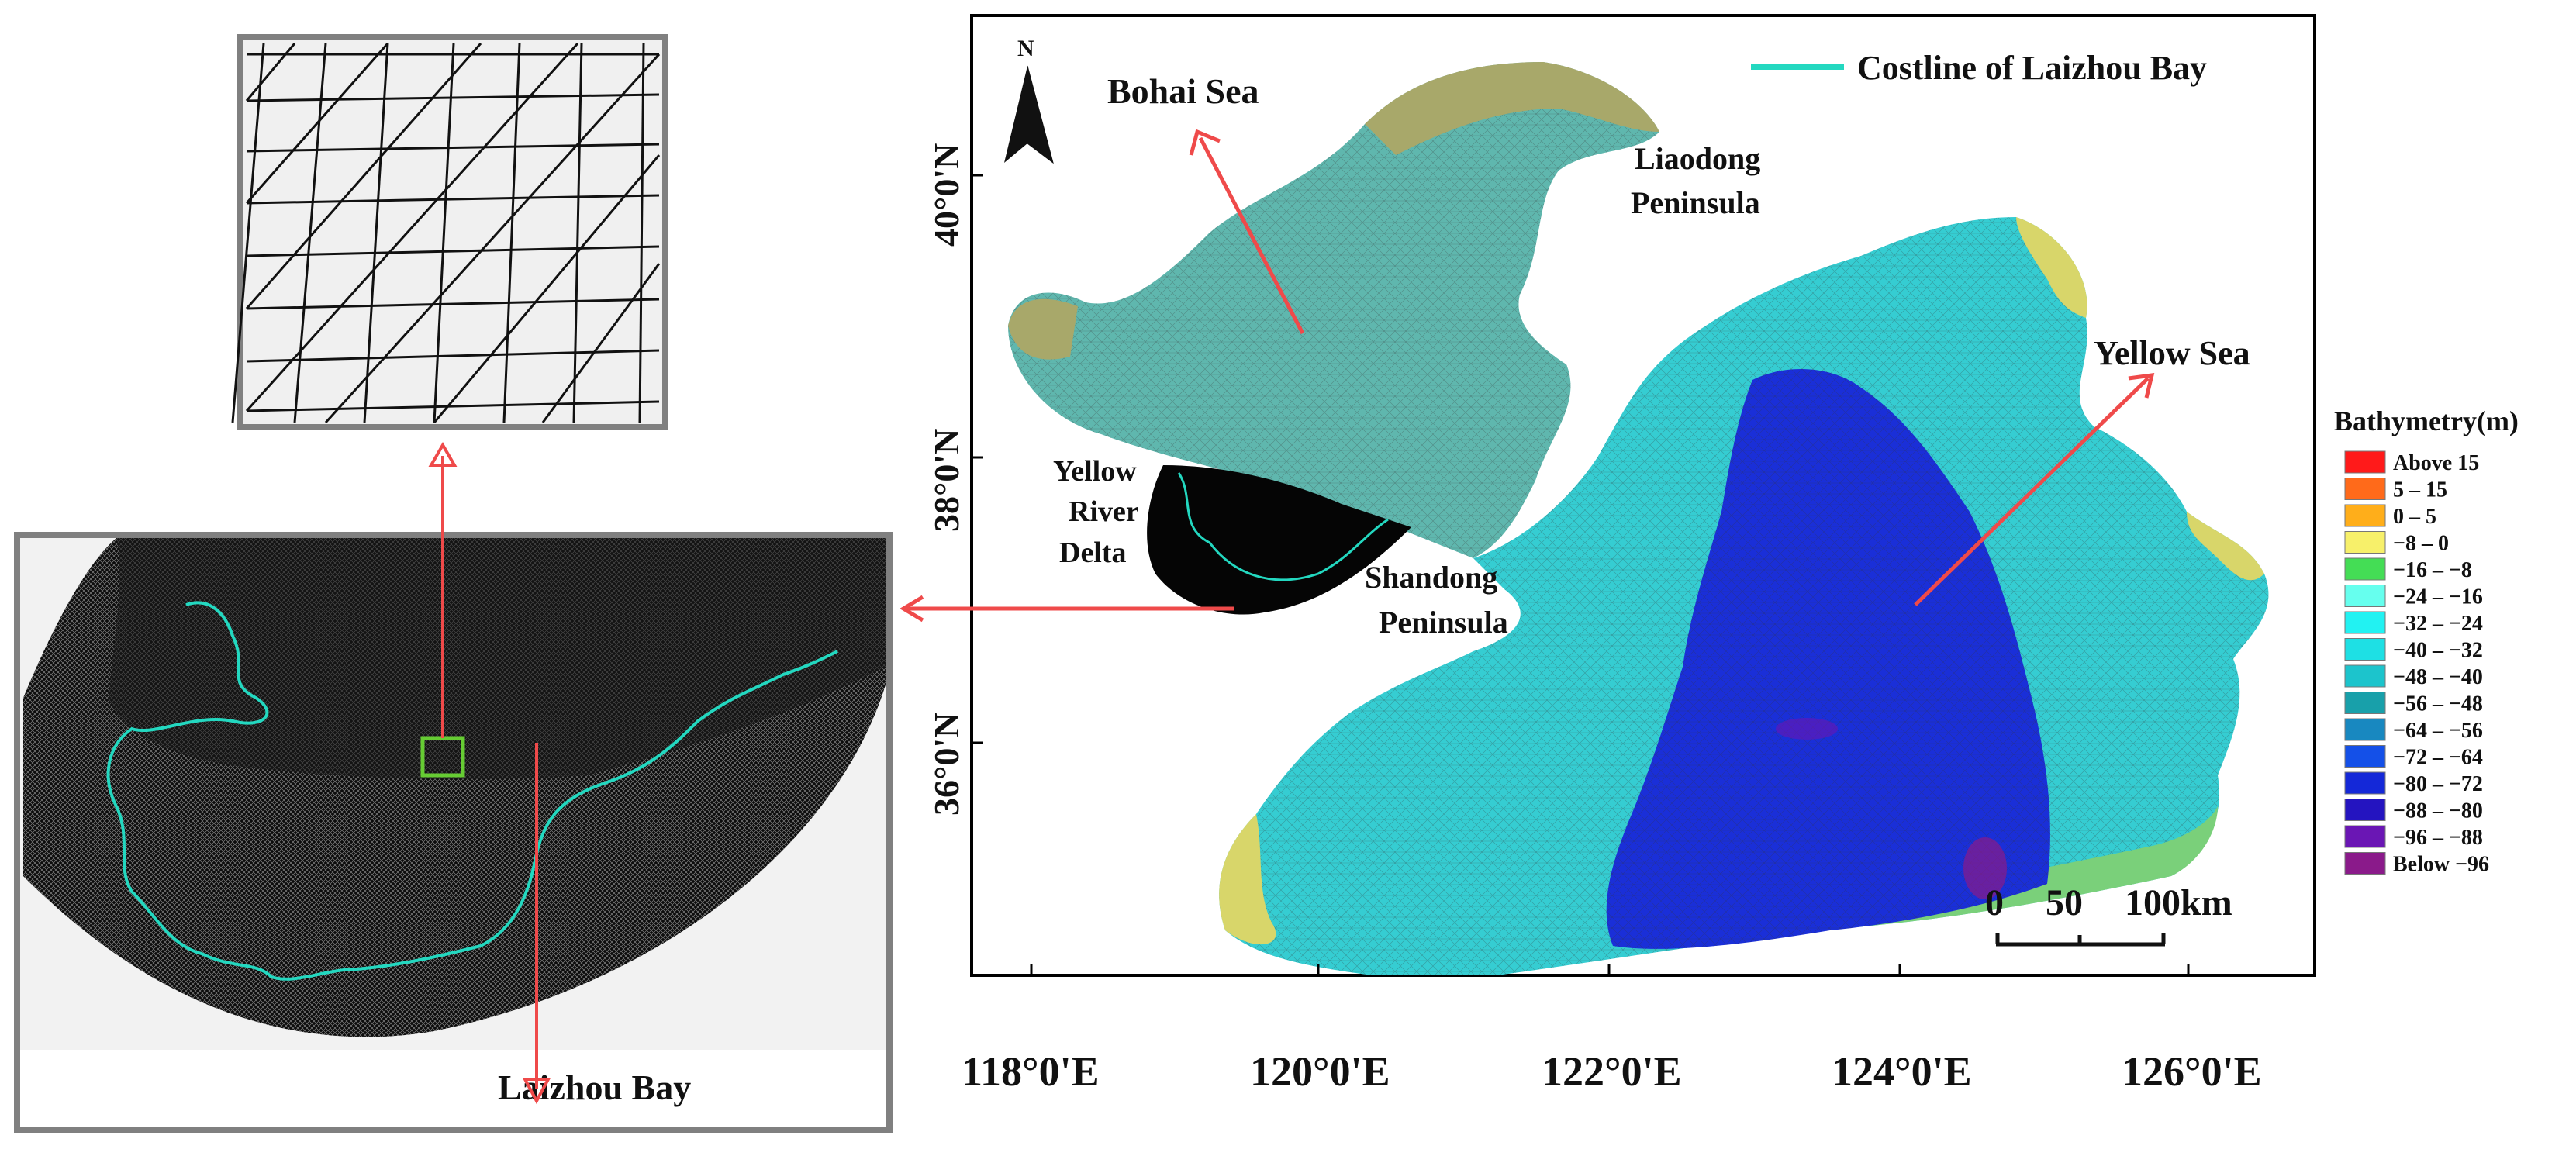 This screenshot has height=1149, width=2576. I want to click on lon-tick-122: 122°0'E, so click(1612, 1071).